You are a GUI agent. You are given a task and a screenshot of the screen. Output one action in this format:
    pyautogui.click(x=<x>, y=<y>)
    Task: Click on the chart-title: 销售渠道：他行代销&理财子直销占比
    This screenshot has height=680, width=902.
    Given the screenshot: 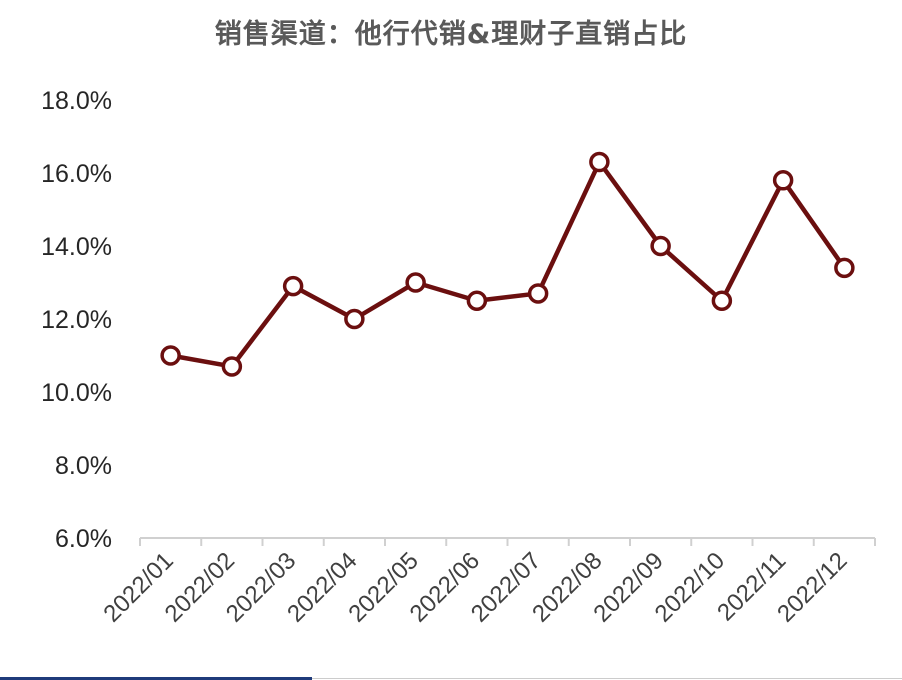 What is the action you would take?
    pyautogui.click(x=451, y=34)
    